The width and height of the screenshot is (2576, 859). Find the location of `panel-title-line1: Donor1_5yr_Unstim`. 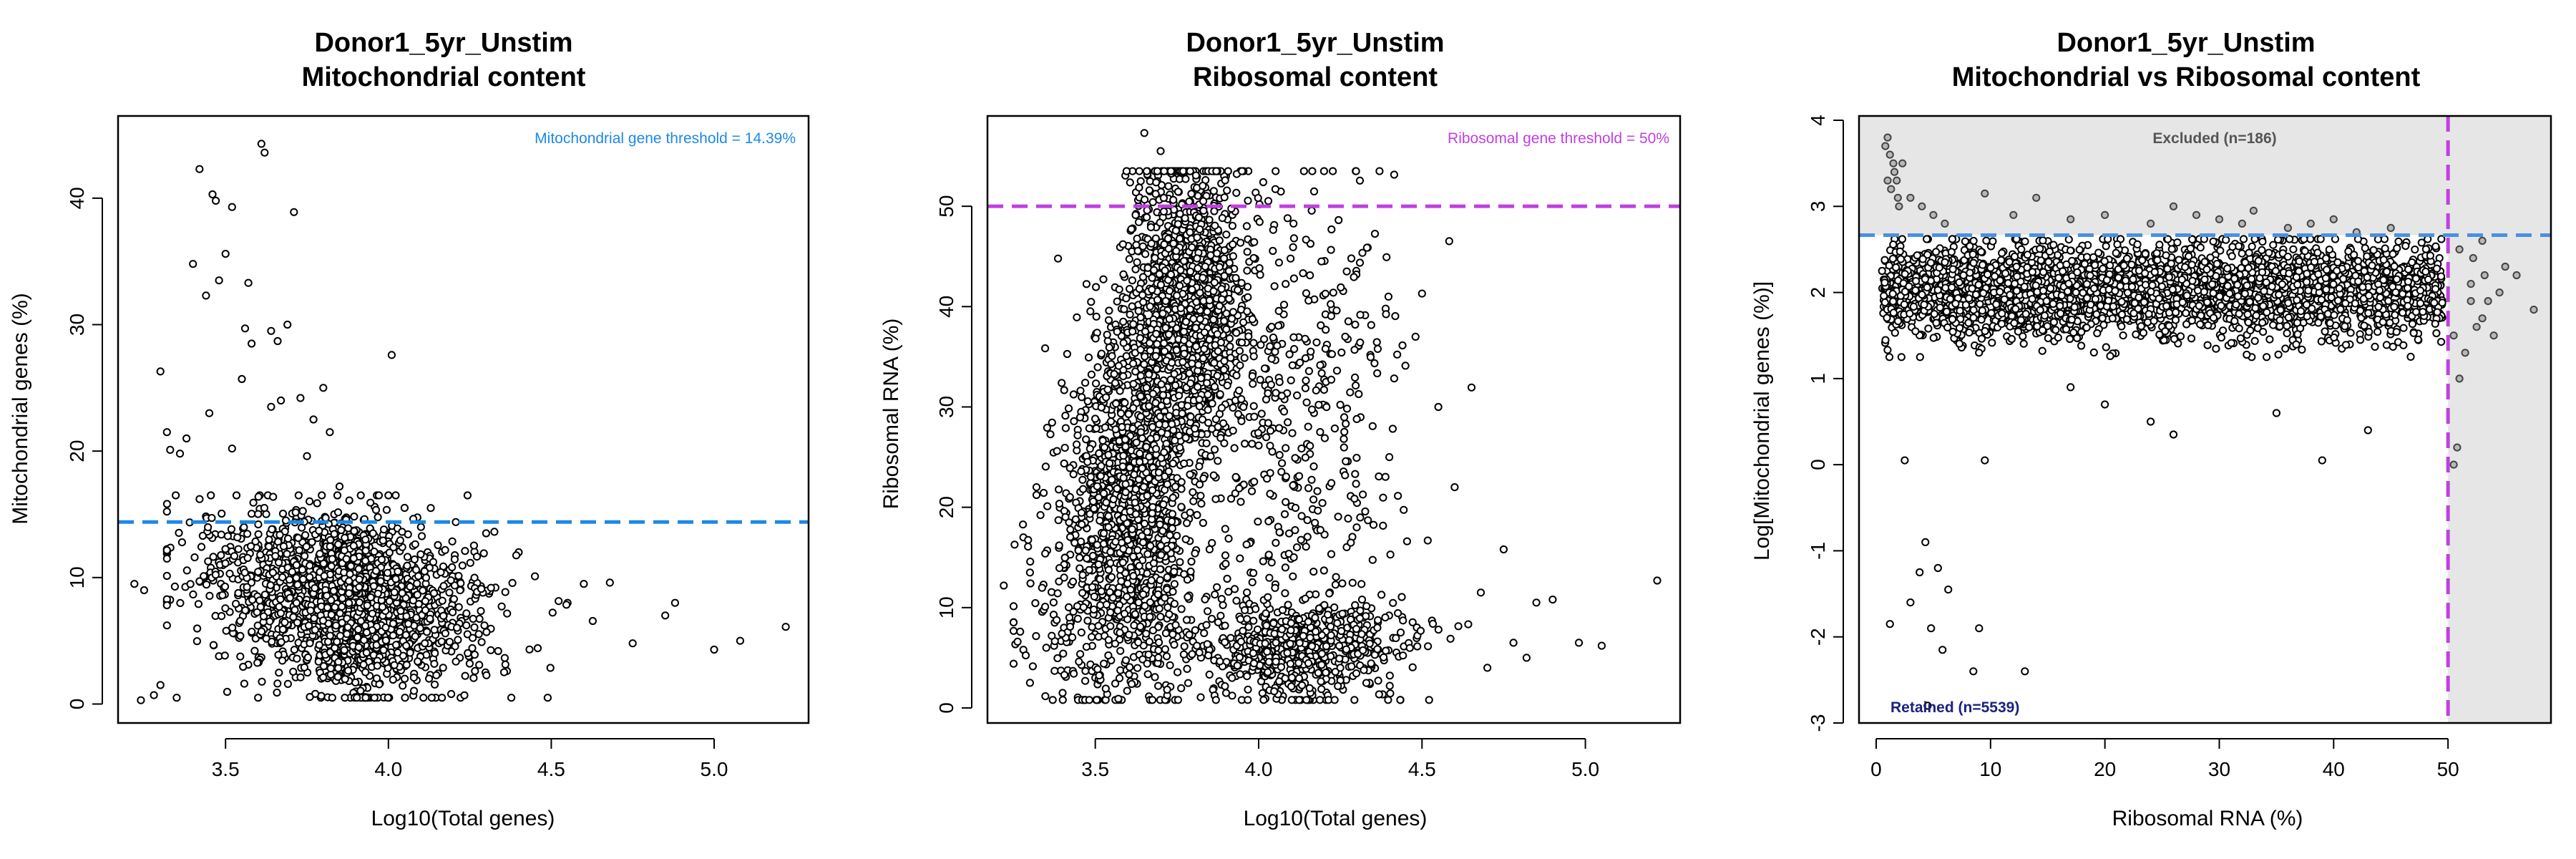

panel-title-line1: Donor1_5yr_Unstim is located at coordinates (1315, 43).